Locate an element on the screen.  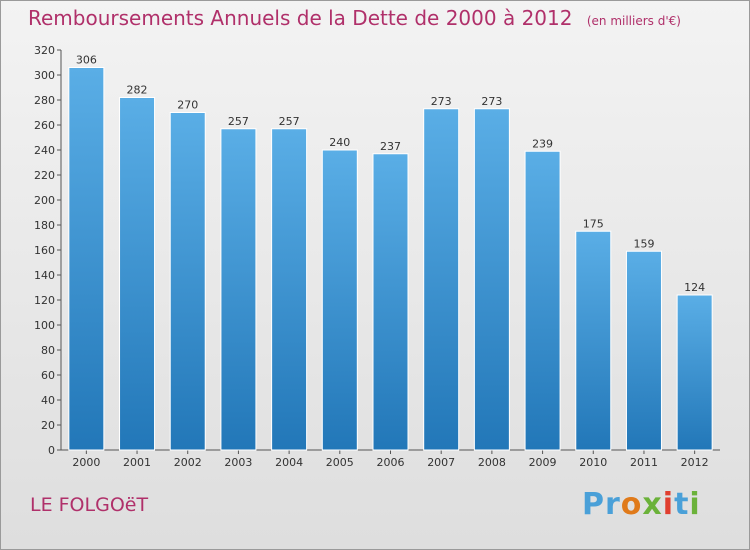
y-tick-label: 320 is located at coordinates (44, 50).